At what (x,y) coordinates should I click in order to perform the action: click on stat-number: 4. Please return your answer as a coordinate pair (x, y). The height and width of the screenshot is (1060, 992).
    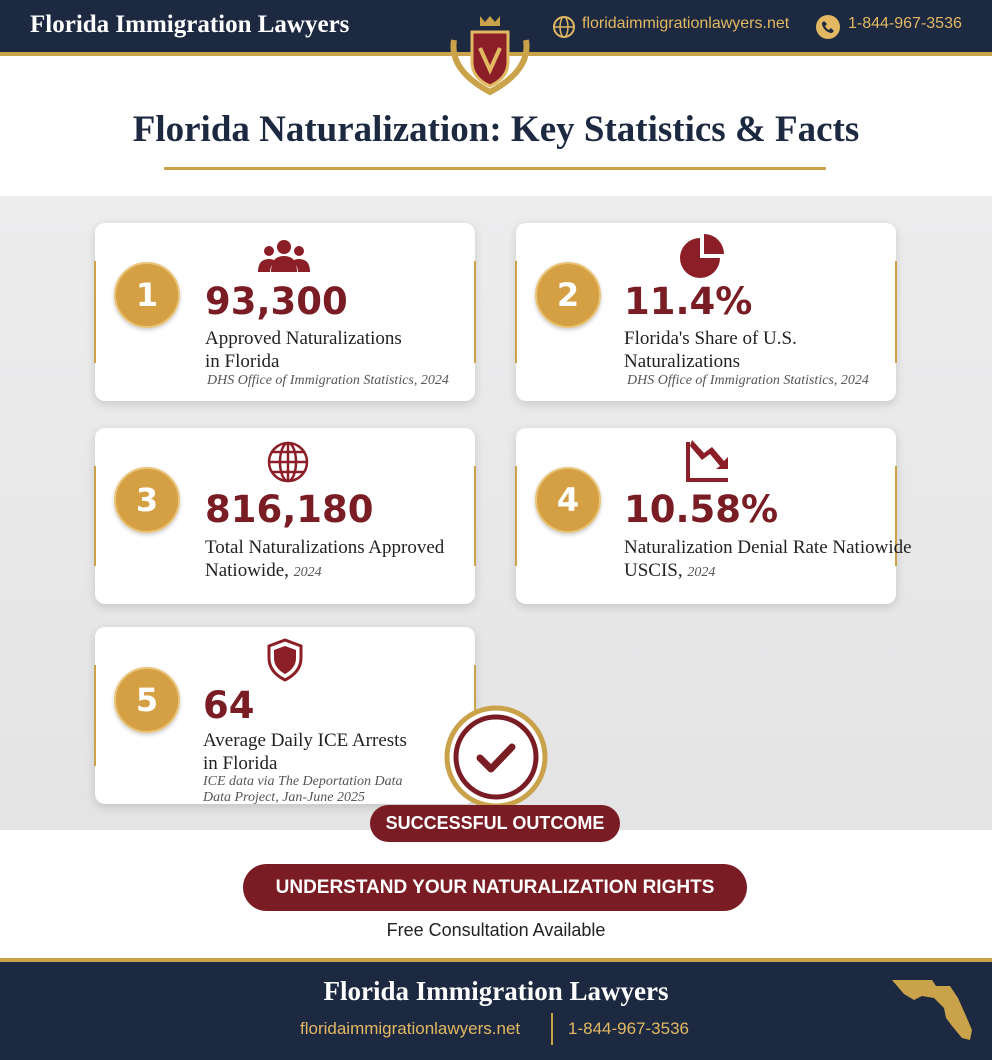
    Looking at the image, I should click on (568, 500).